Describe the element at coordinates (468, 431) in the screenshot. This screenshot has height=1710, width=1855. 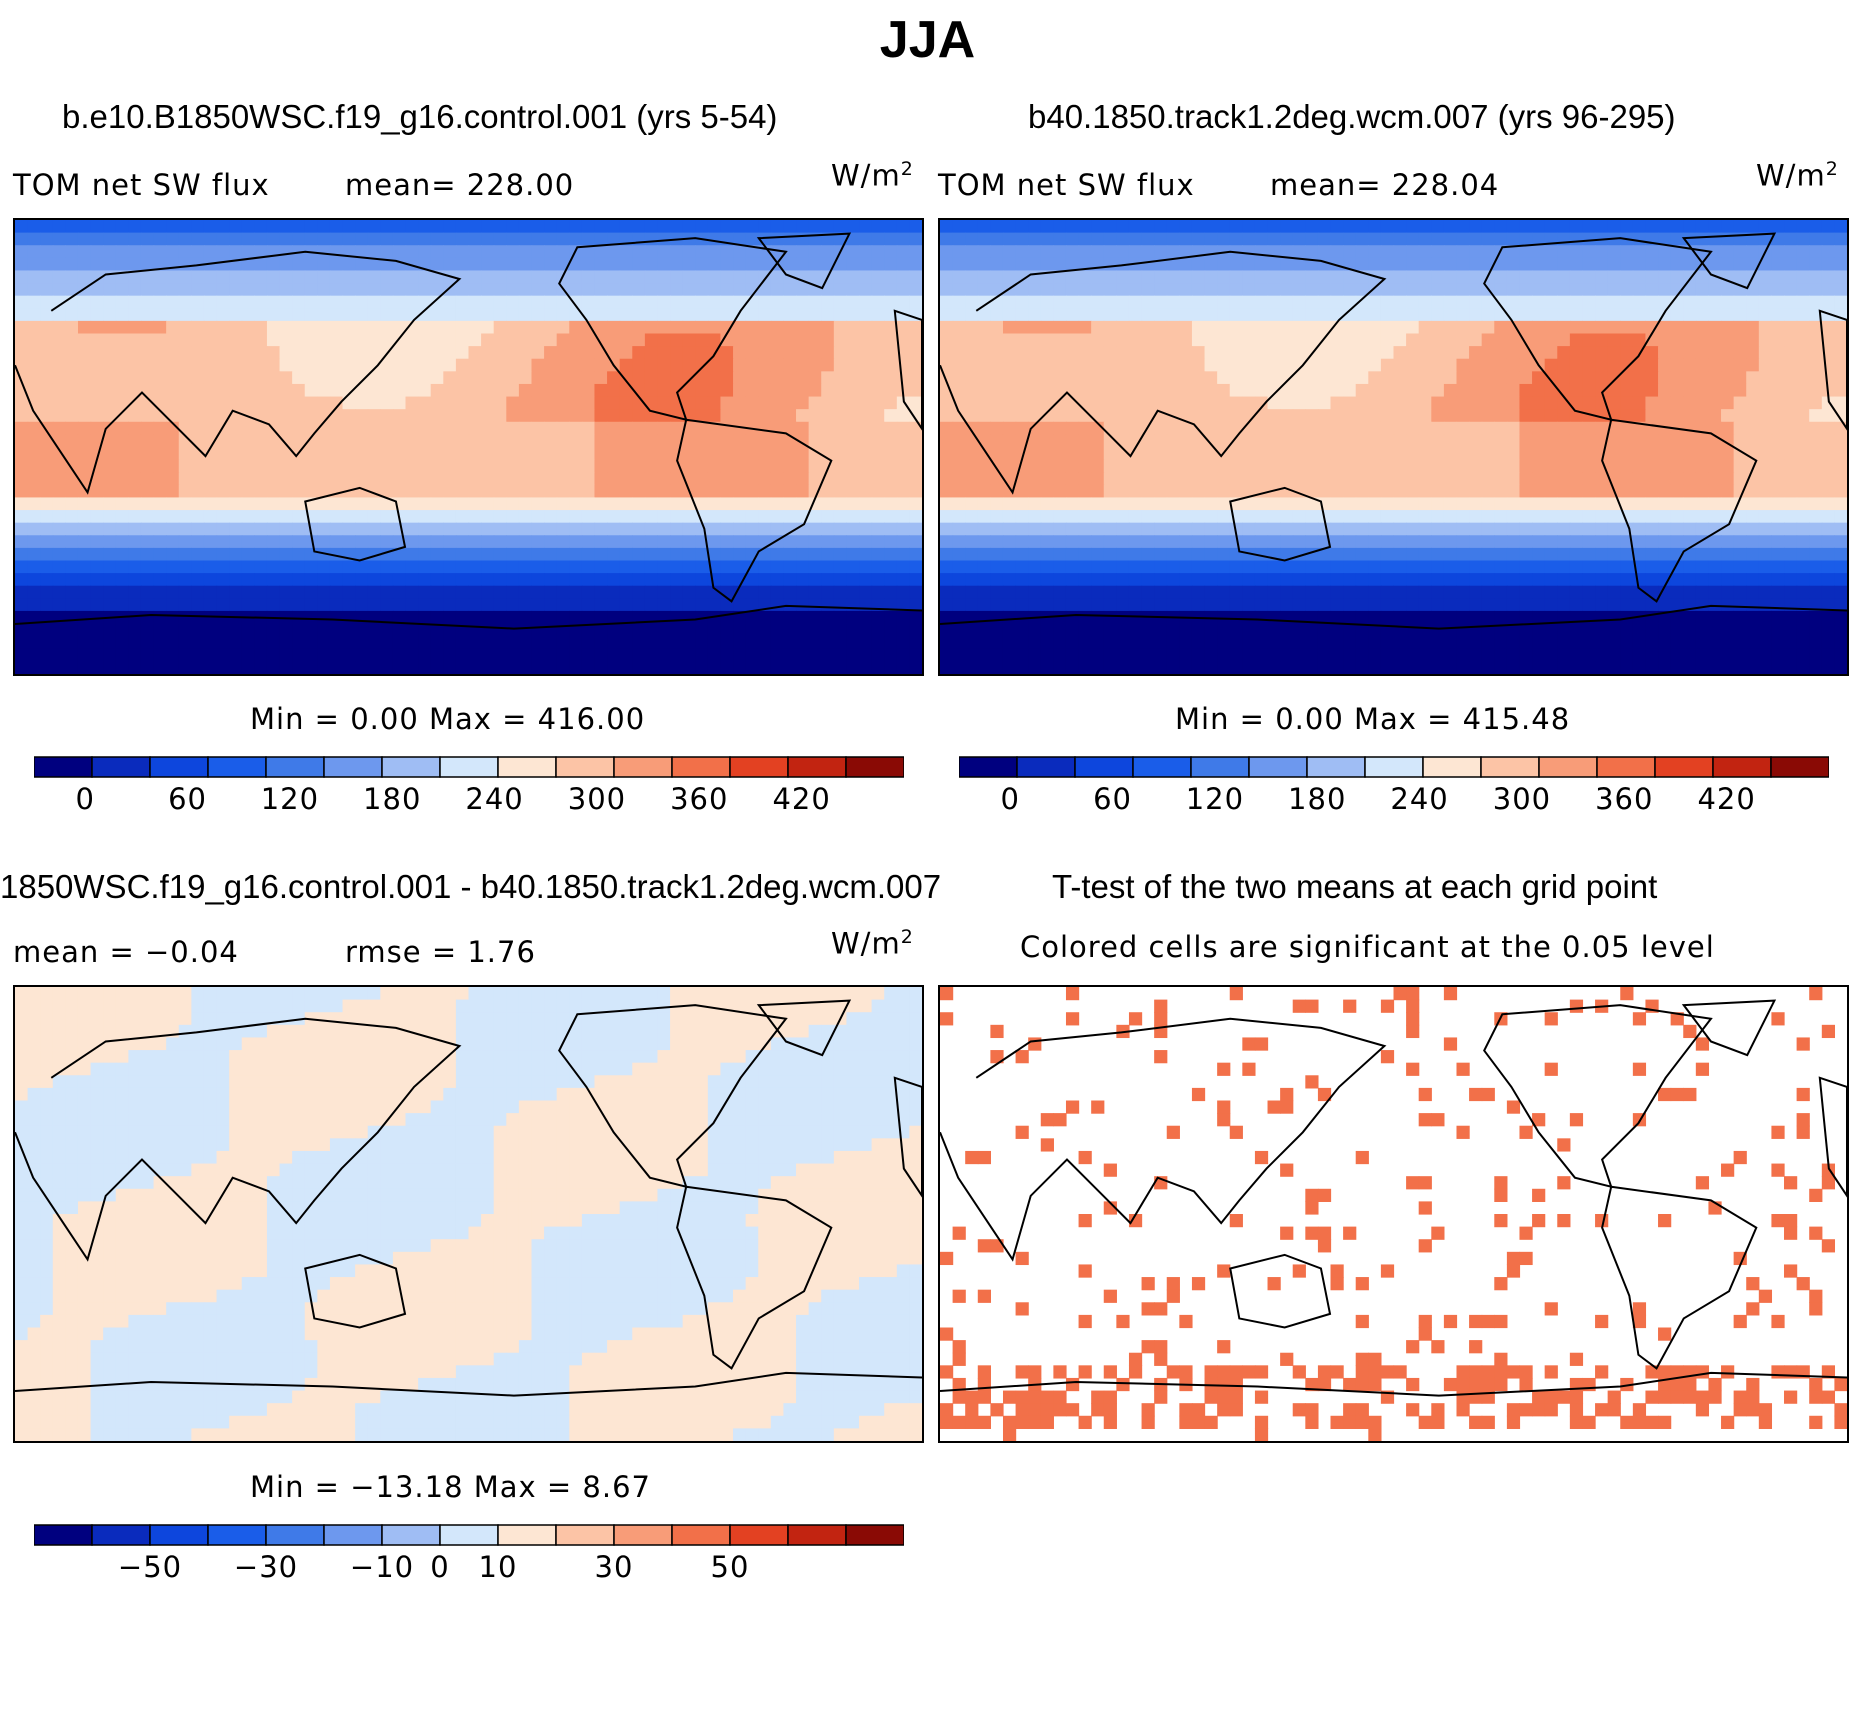
I see `coastlines` at that location.